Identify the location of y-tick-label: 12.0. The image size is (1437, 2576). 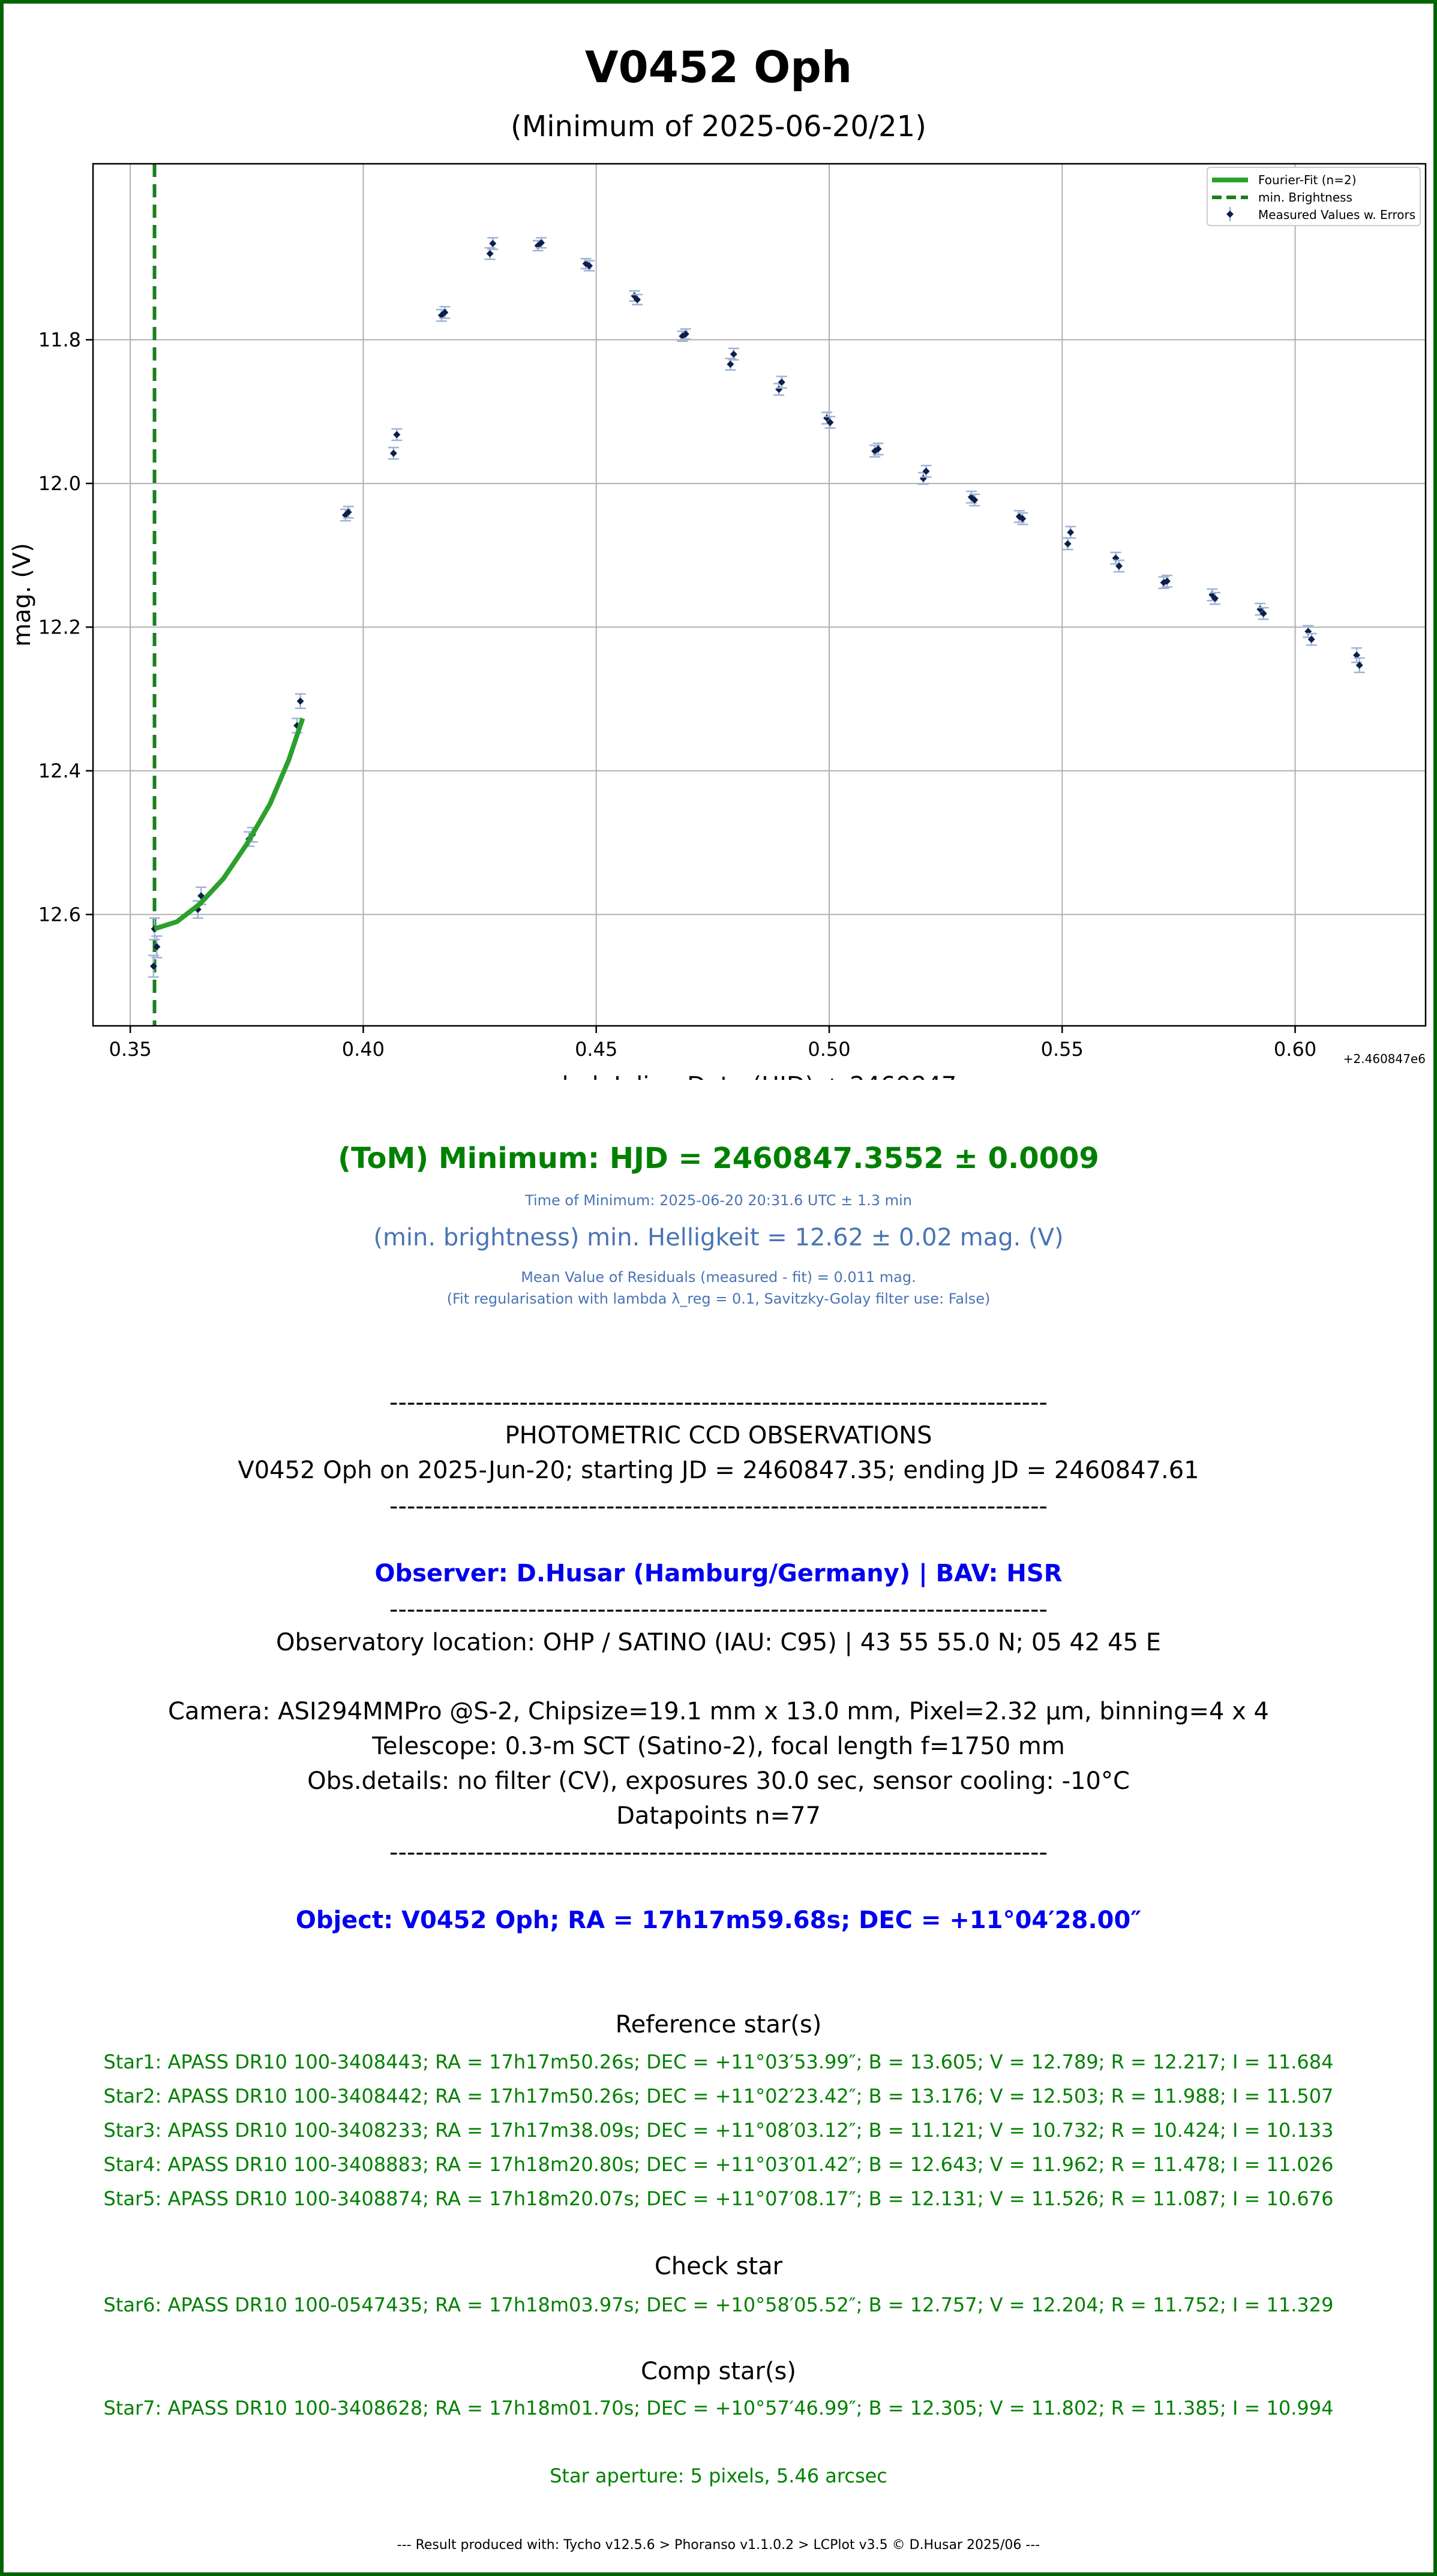
(59, 483).